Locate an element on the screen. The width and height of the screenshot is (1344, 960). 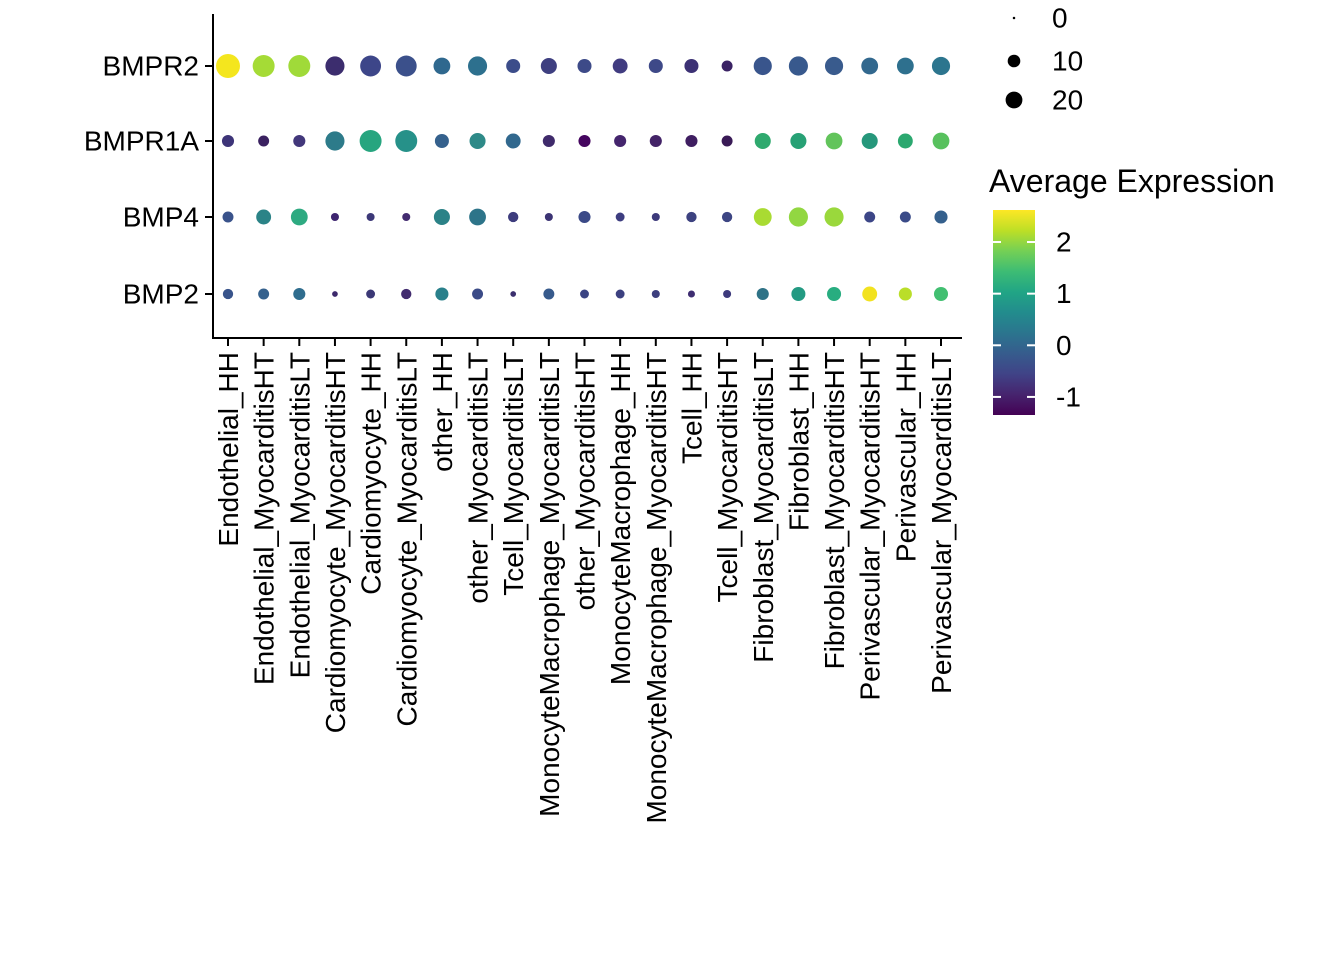
expression-dot-BMPR1A-other_MyocarditisLT is located at coordinates (477, 141).